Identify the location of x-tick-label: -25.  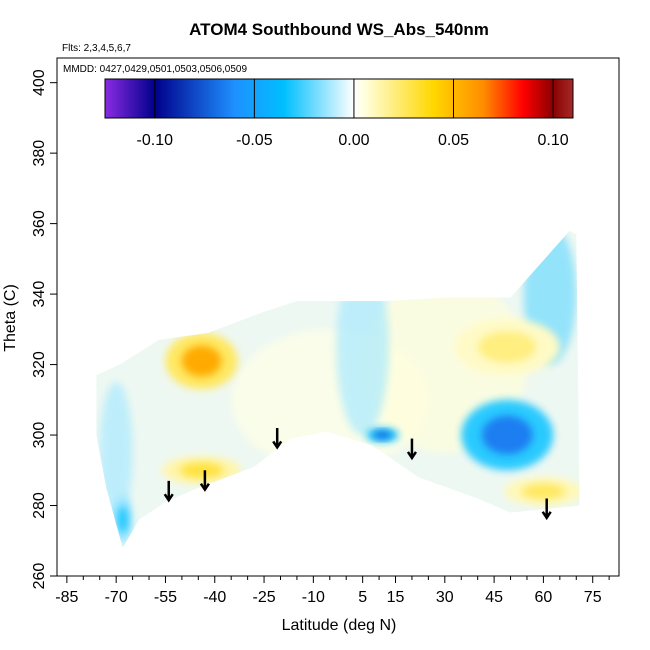
(263, 597).